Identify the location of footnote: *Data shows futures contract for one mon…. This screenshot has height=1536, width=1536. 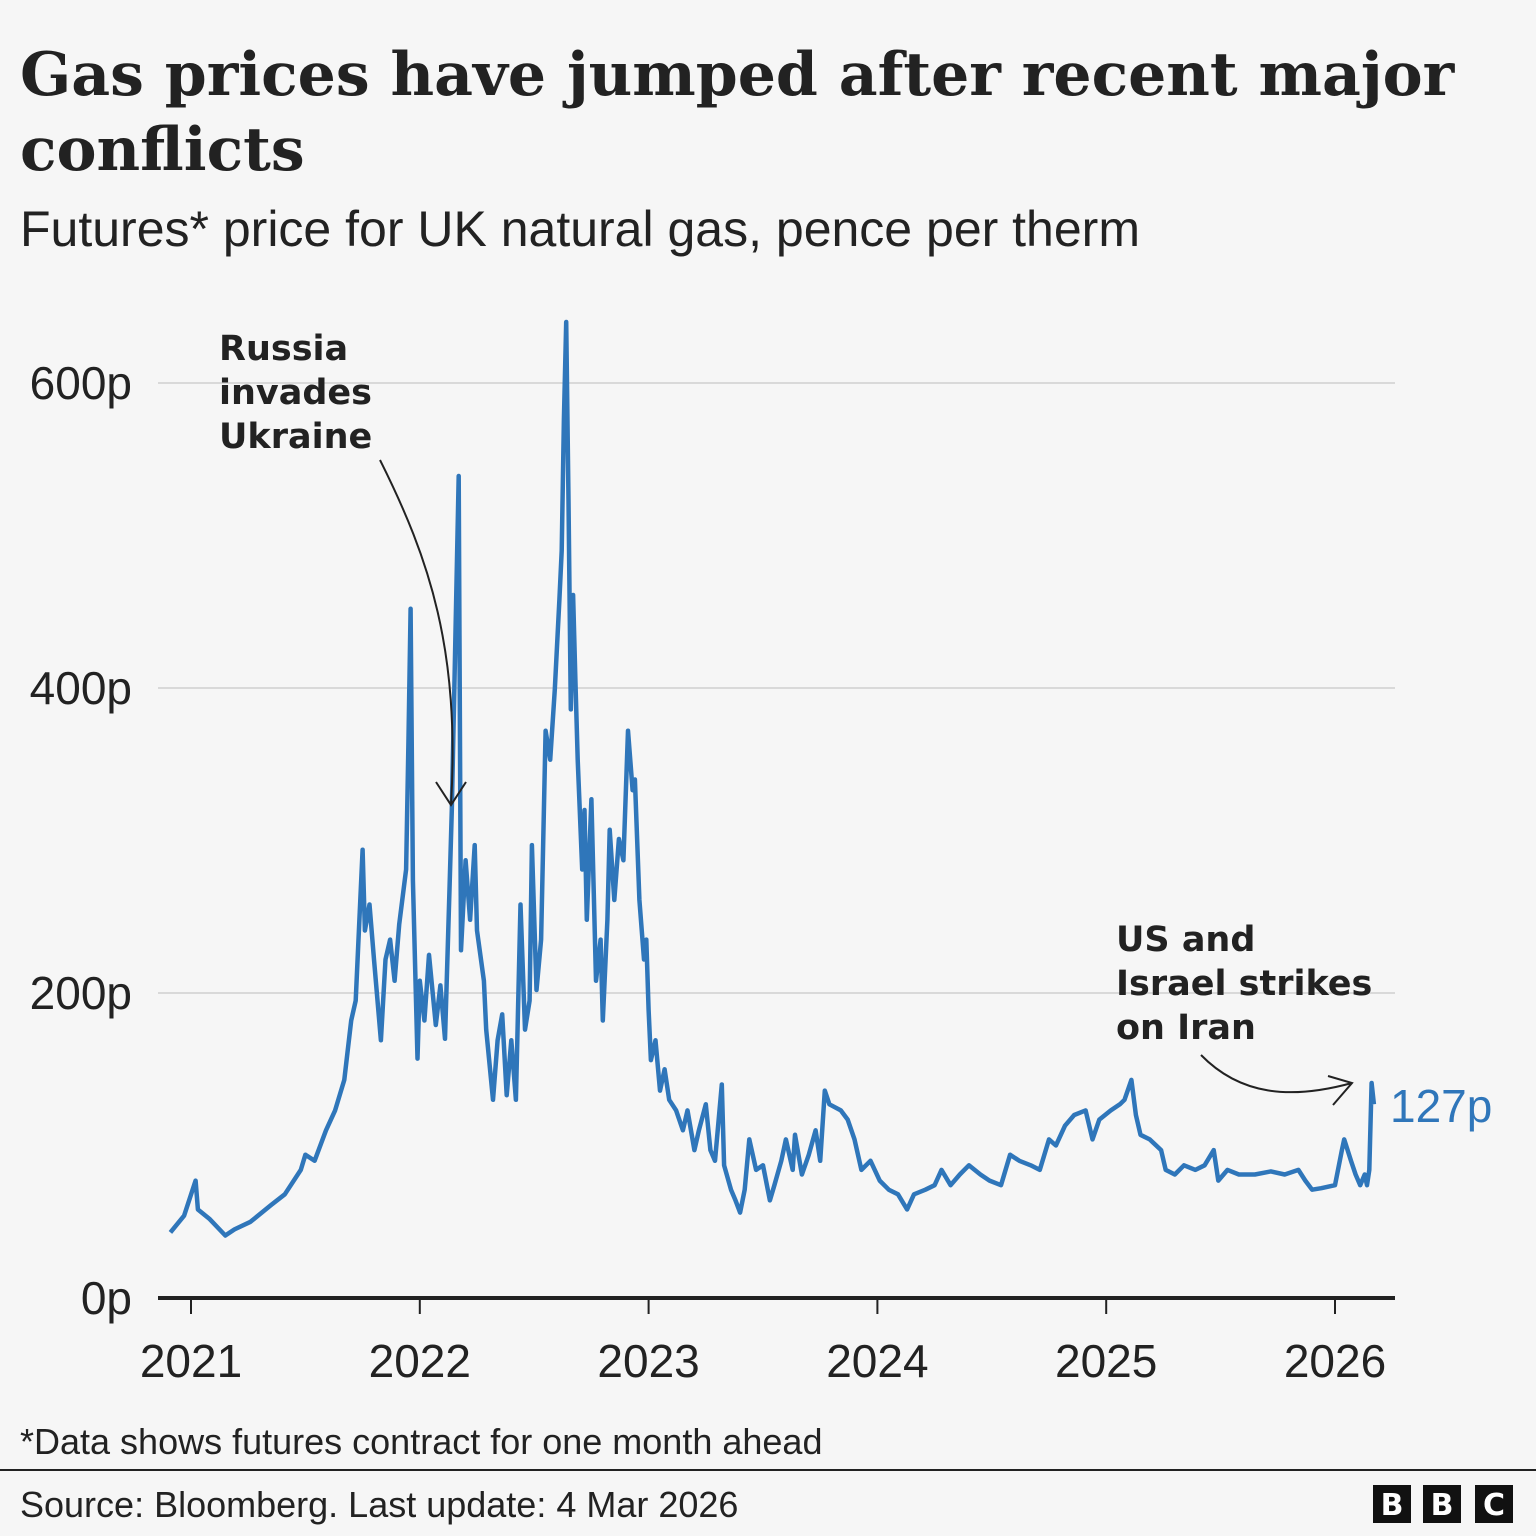
(421, 1441).